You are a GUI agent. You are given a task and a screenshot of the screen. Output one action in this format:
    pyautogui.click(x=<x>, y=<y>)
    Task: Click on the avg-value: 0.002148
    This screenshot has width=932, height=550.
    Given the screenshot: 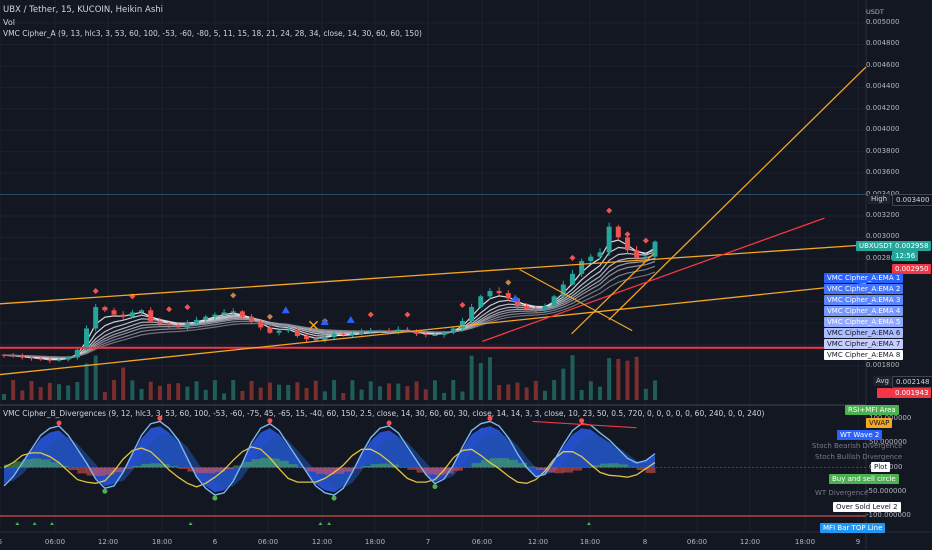 What is the action you would take?
    pyautogui.click(x=912, y=382)
    